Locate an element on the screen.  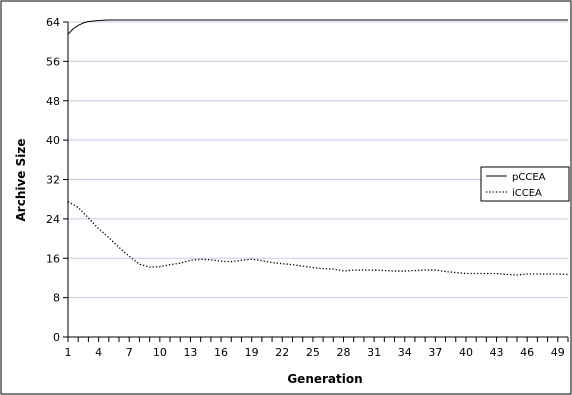
x-tick-label: 25 is located at coordinates (313, 352).